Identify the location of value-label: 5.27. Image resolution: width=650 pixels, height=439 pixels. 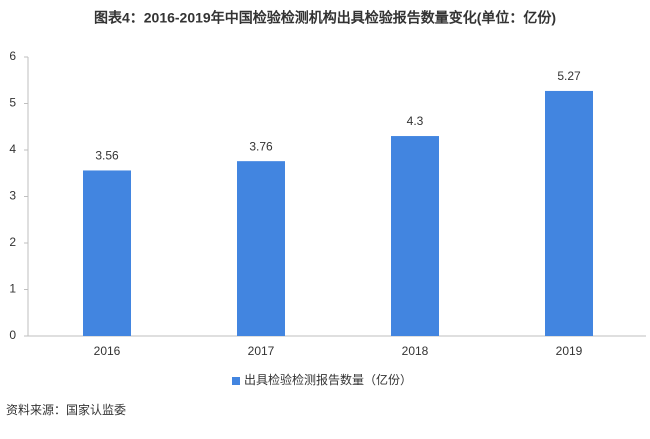
(569, 76).